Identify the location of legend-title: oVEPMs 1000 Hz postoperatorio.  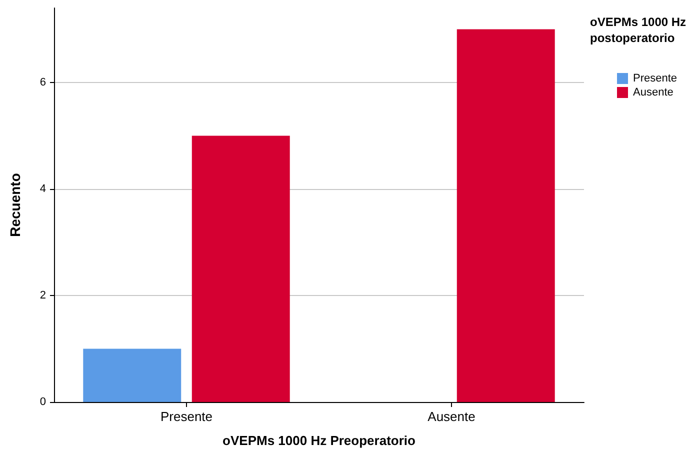
(640, 30).